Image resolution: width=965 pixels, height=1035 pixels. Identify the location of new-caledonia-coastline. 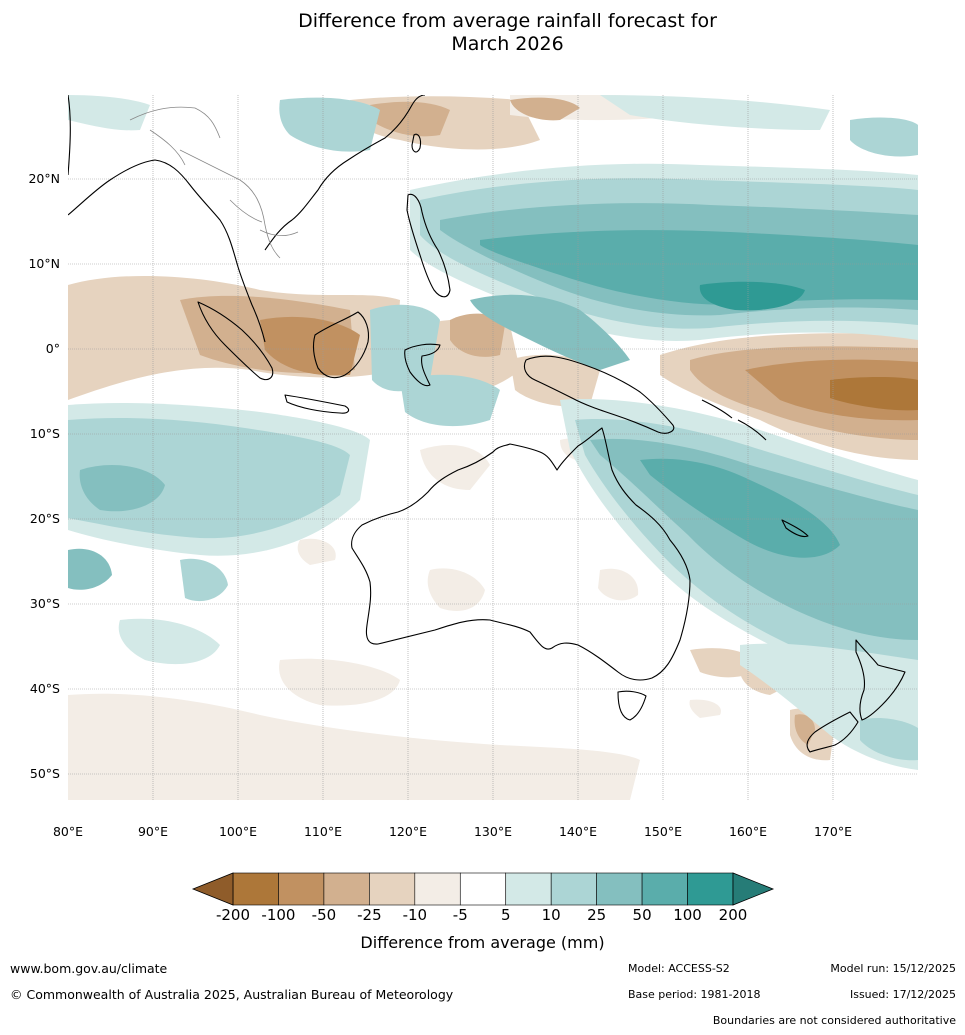
(795, 528).